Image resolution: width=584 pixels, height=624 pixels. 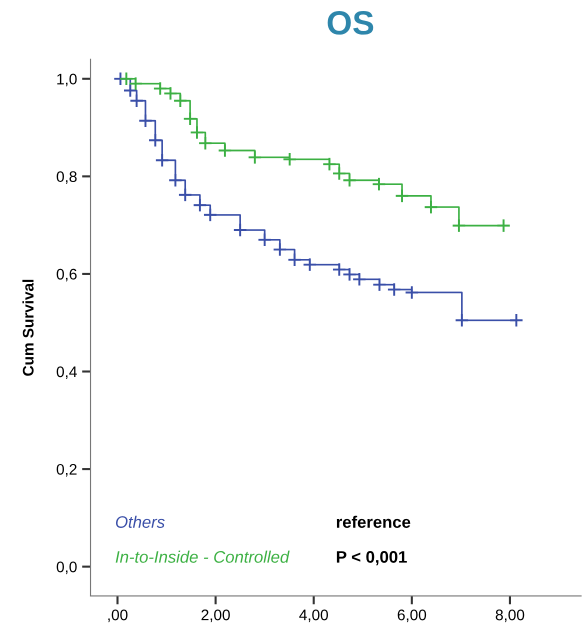 What do you see at coordinates (203, 556) in the screenshot?
I see `text: In-to-Inside - Controlled` at bounding box center [203, 556].